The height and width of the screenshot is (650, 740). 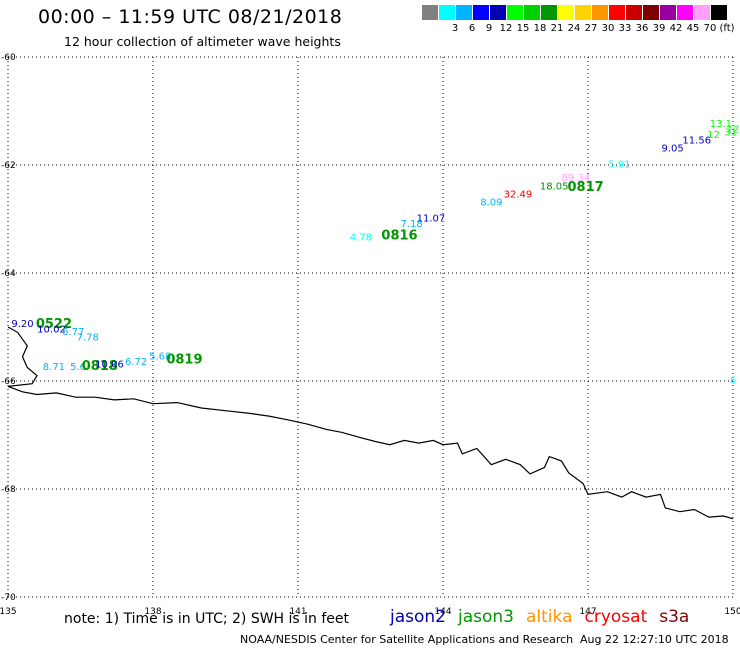 What do you see at coordinates (732, 612) in the screenshot?
I see `longitude-label: 150` at bounding box center [732, 612].